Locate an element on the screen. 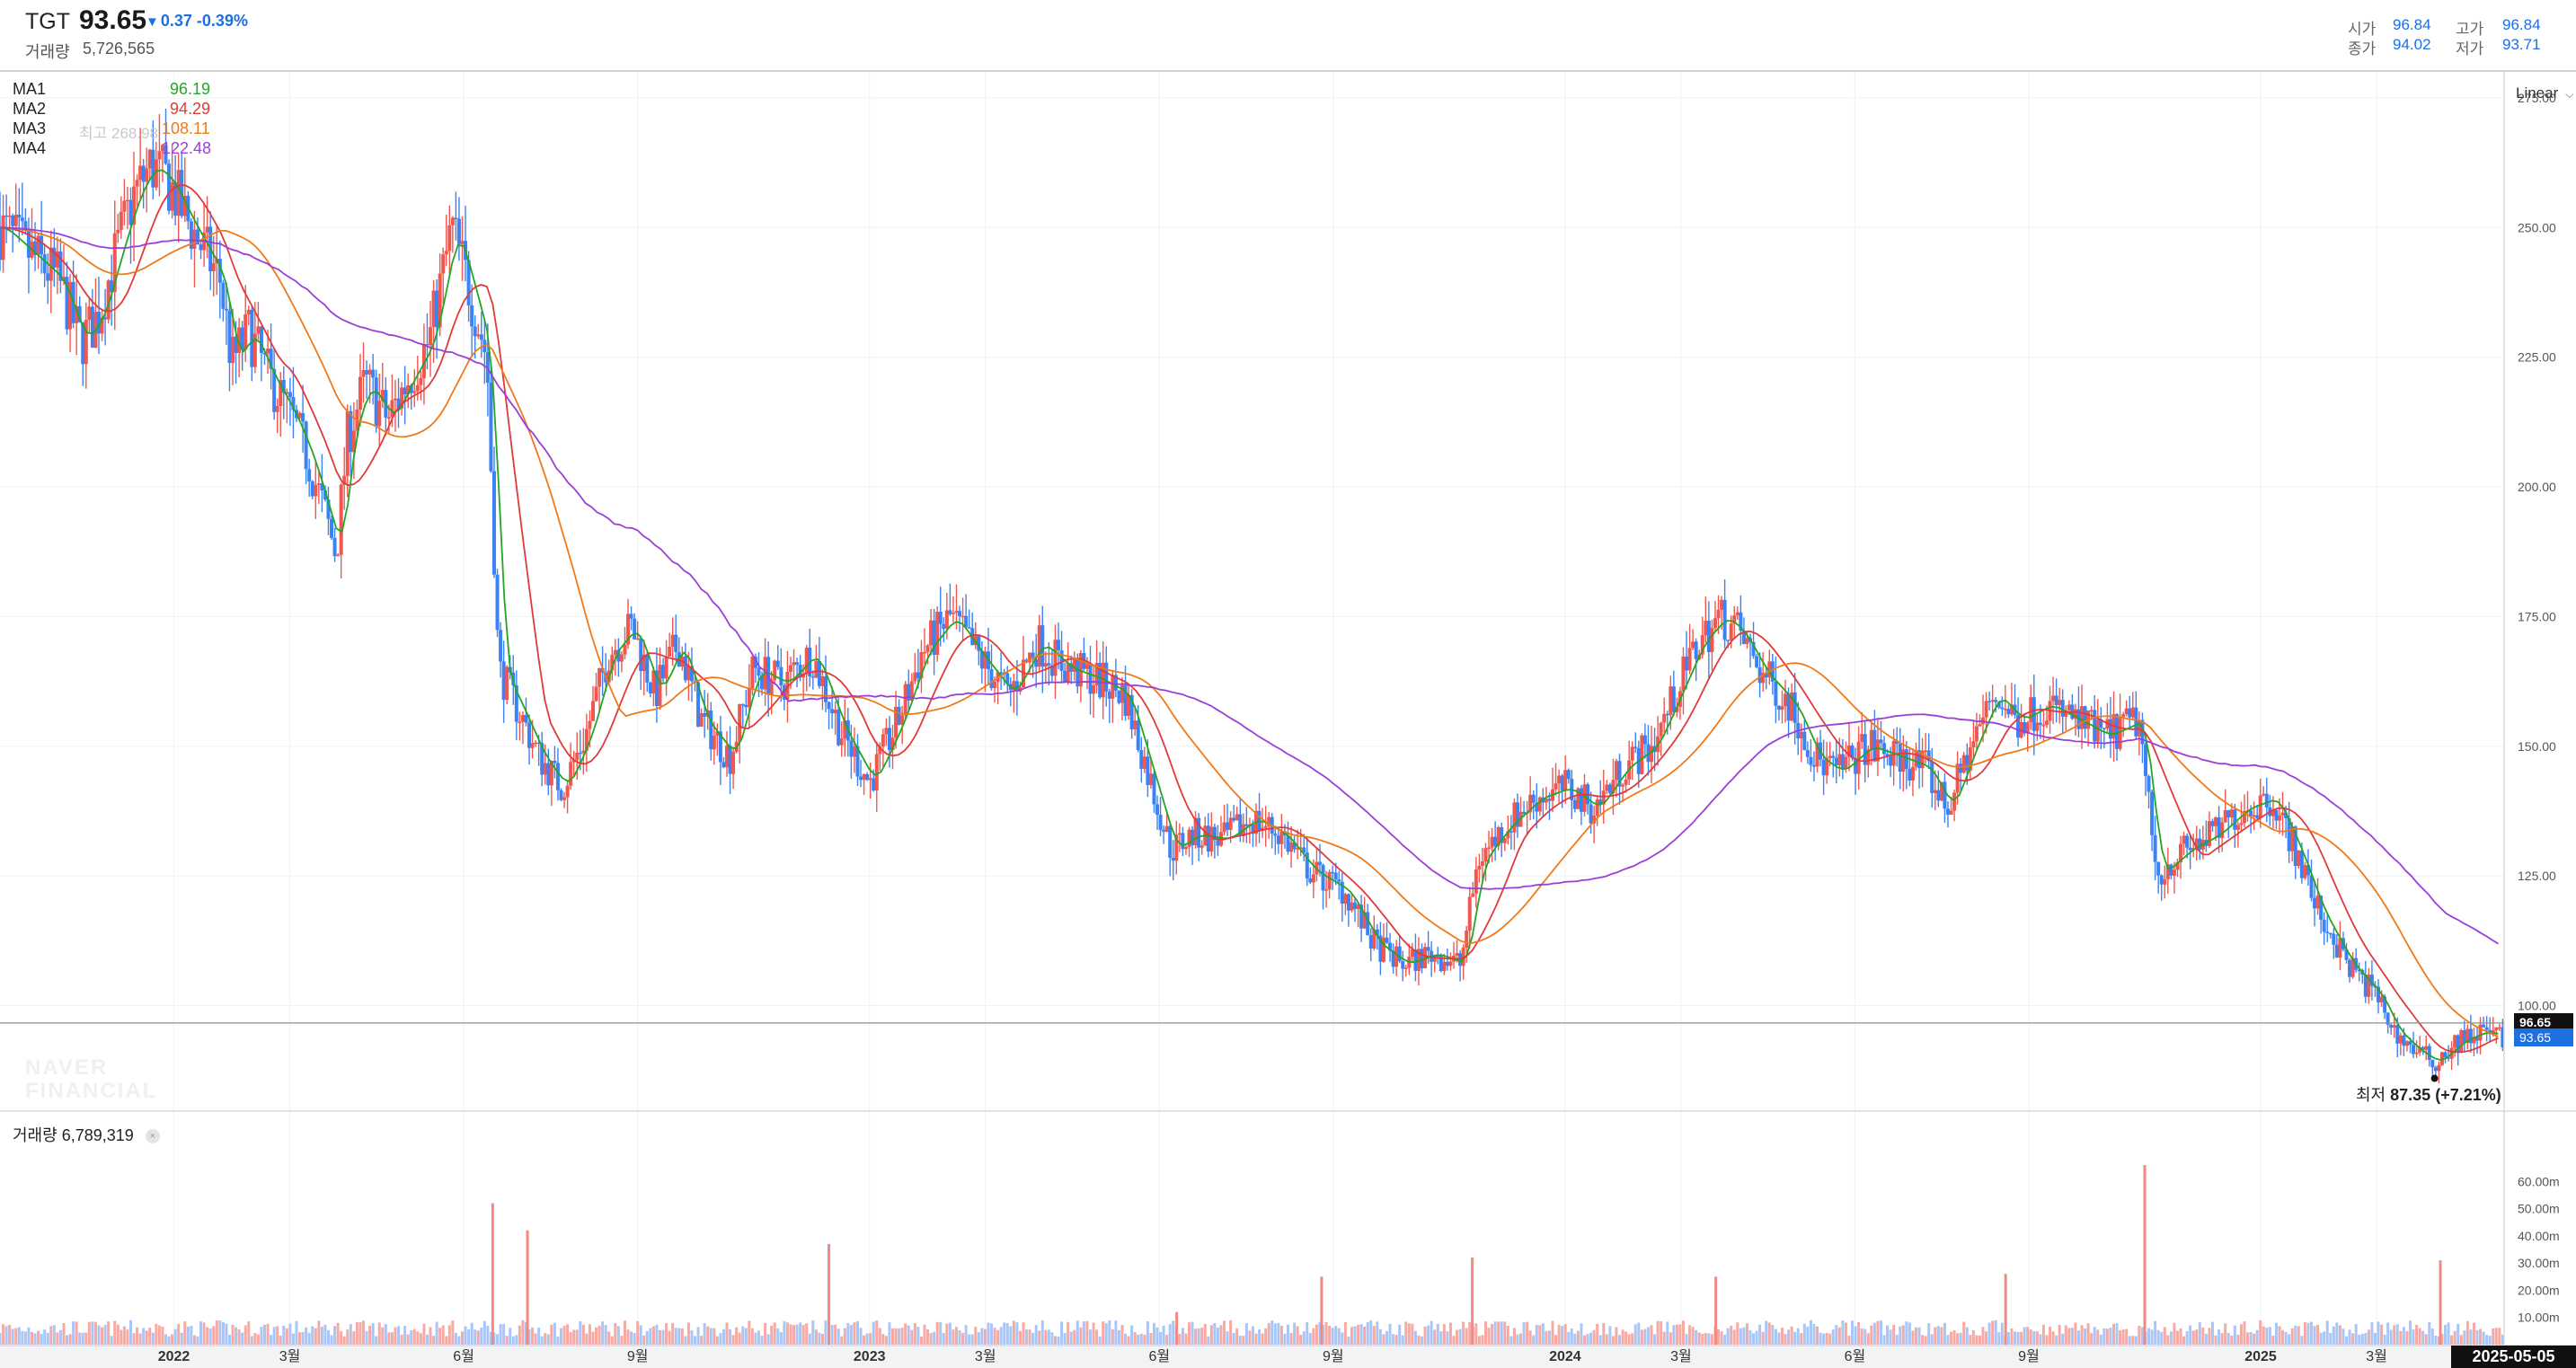  volume-spike is located at coordinates (2145, 1255).